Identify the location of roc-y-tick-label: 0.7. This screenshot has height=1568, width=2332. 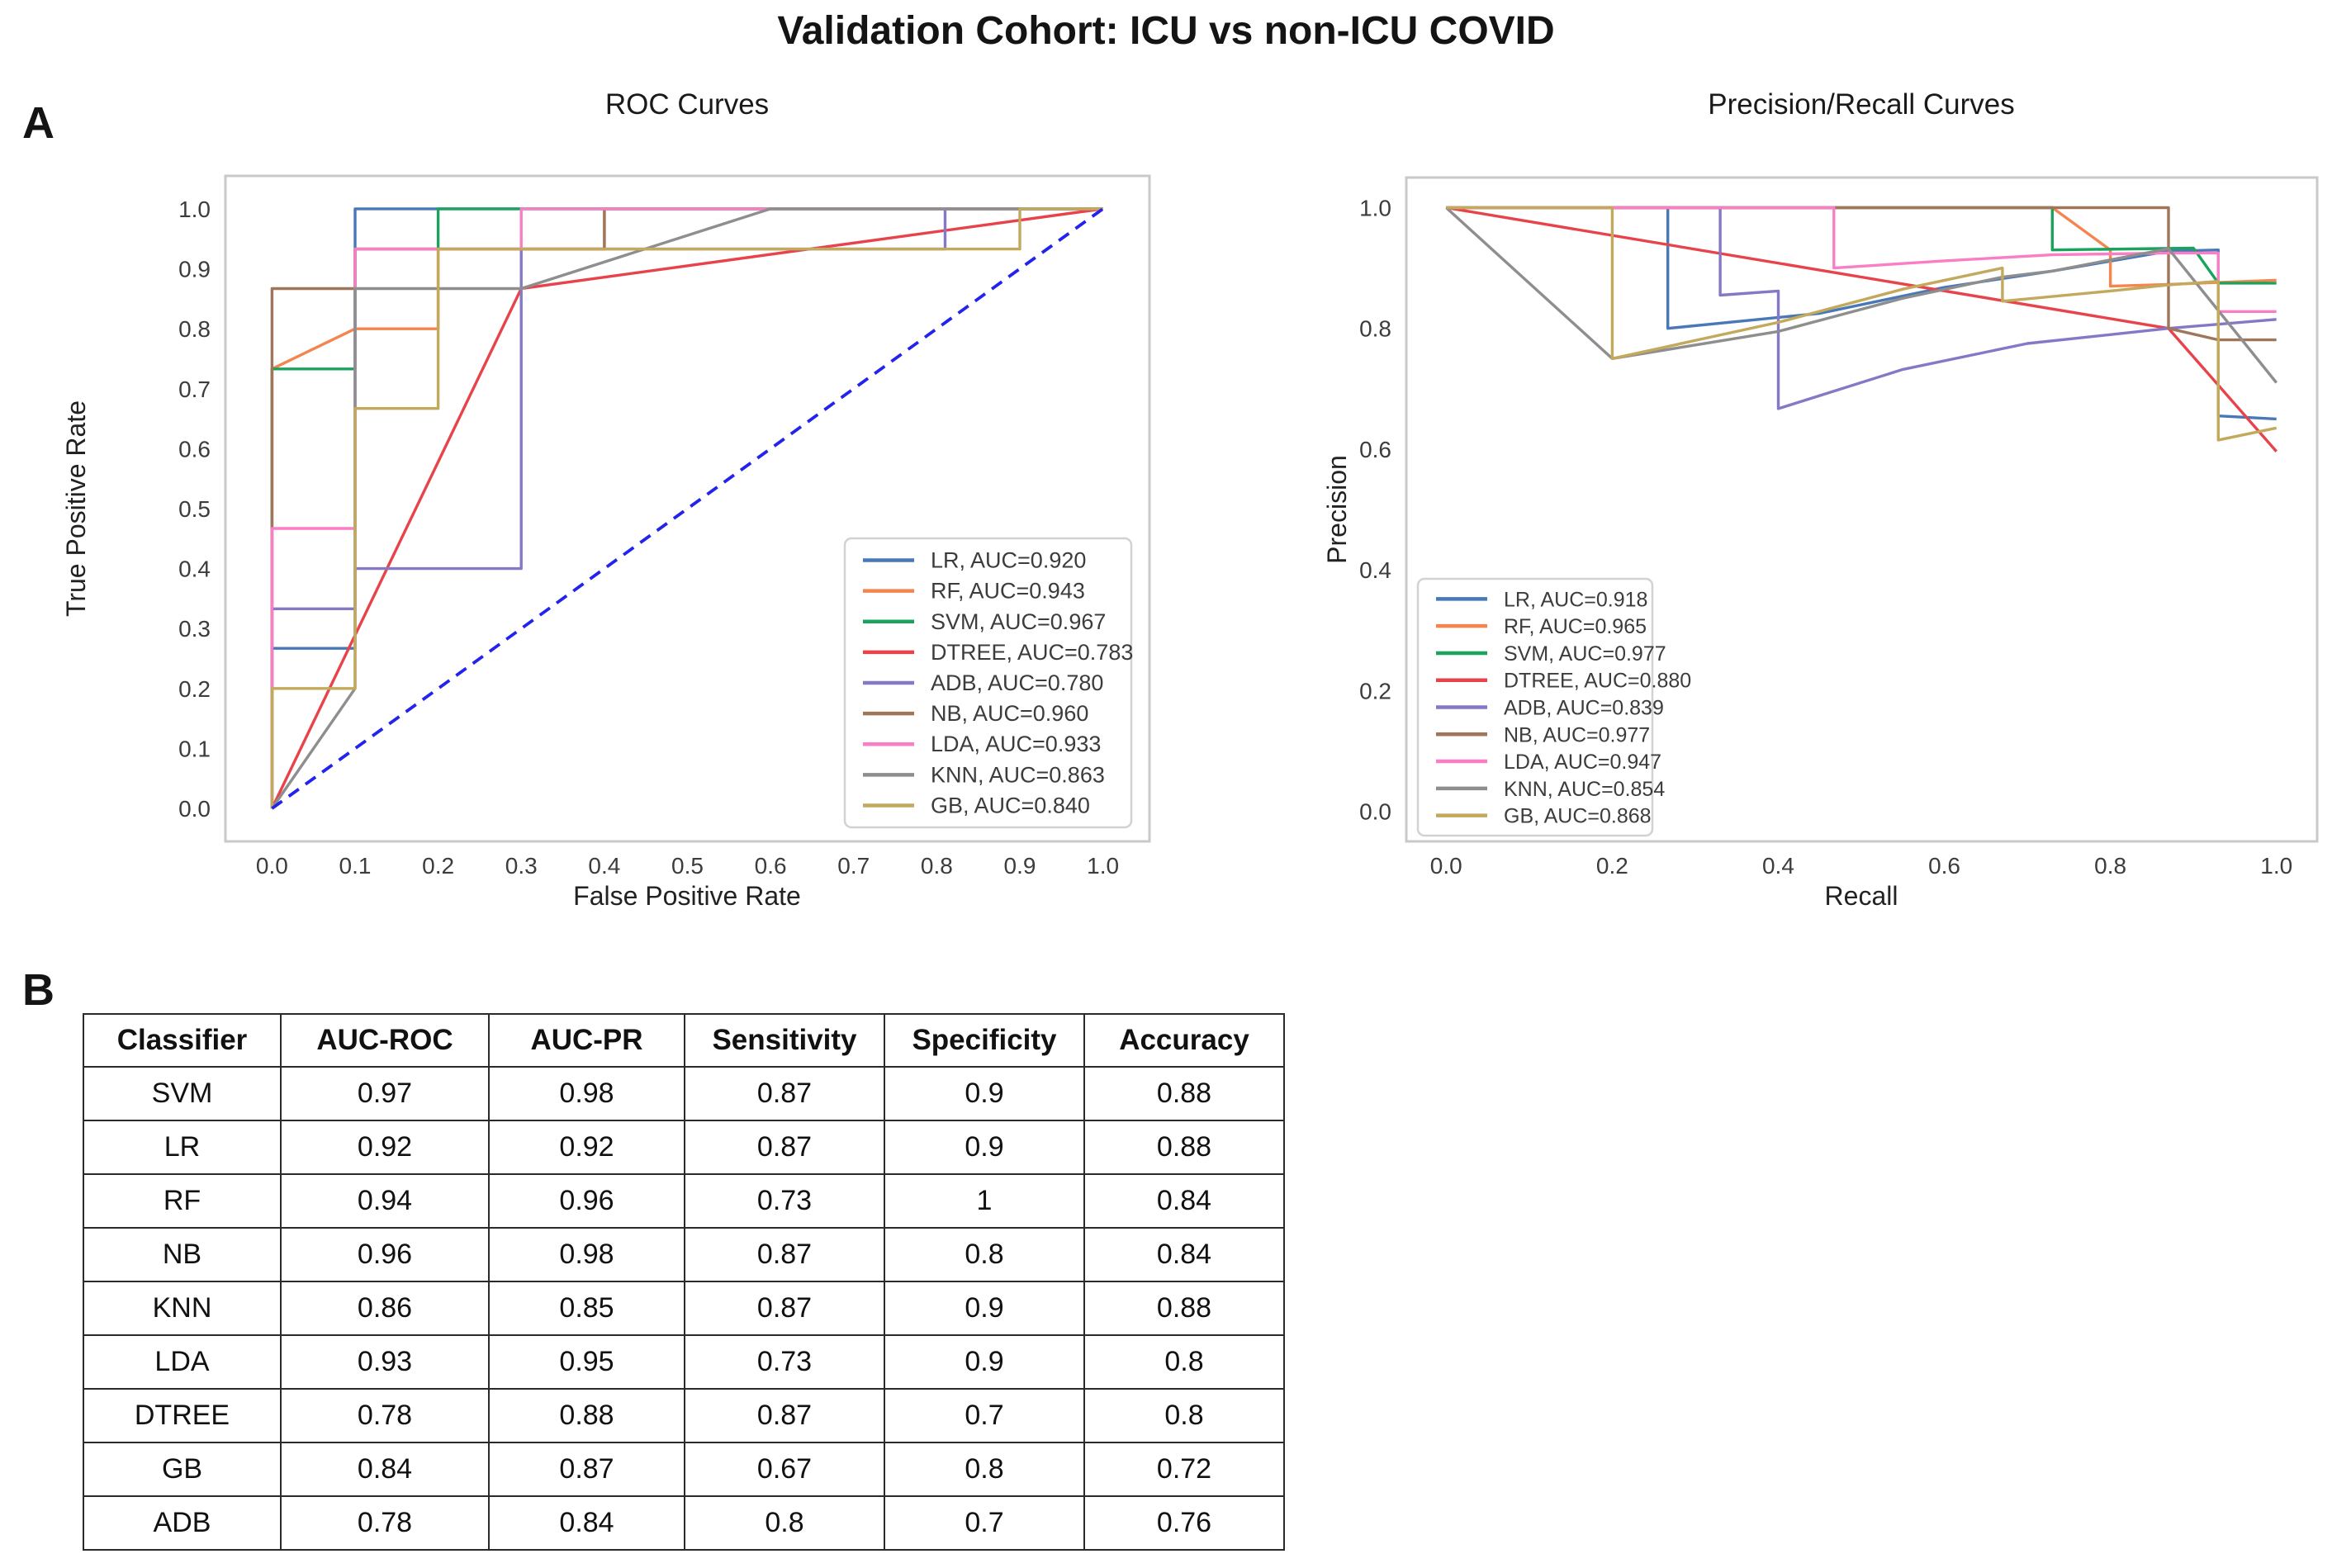
(194, 389).